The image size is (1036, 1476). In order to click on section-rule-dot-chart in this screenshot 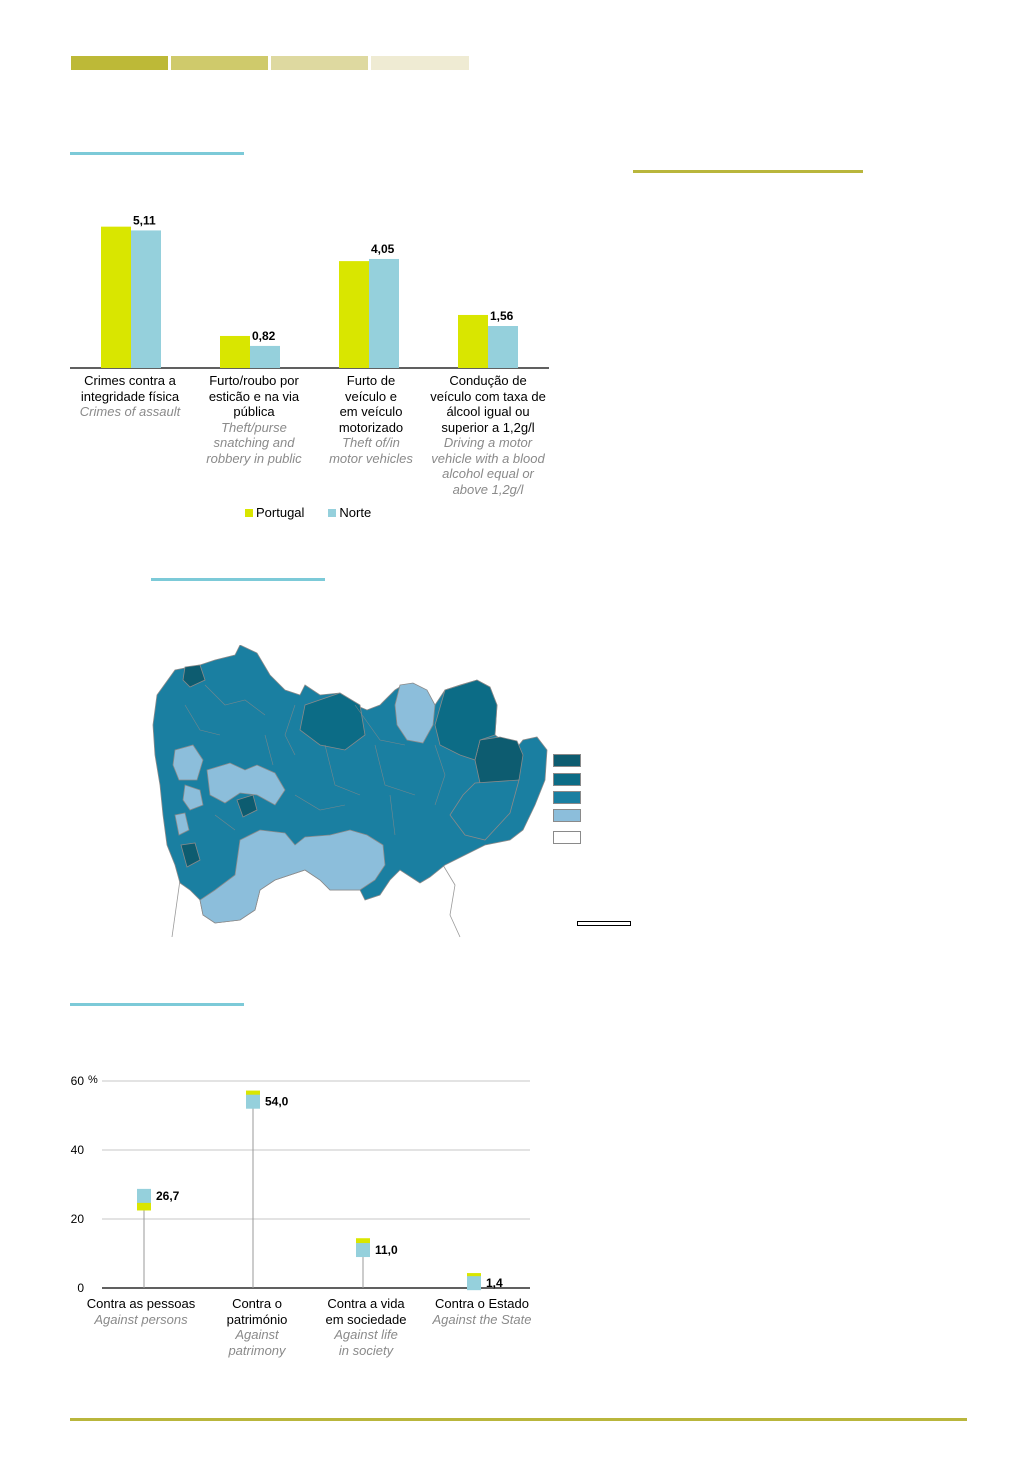, I will do `click(157, 1004)`.